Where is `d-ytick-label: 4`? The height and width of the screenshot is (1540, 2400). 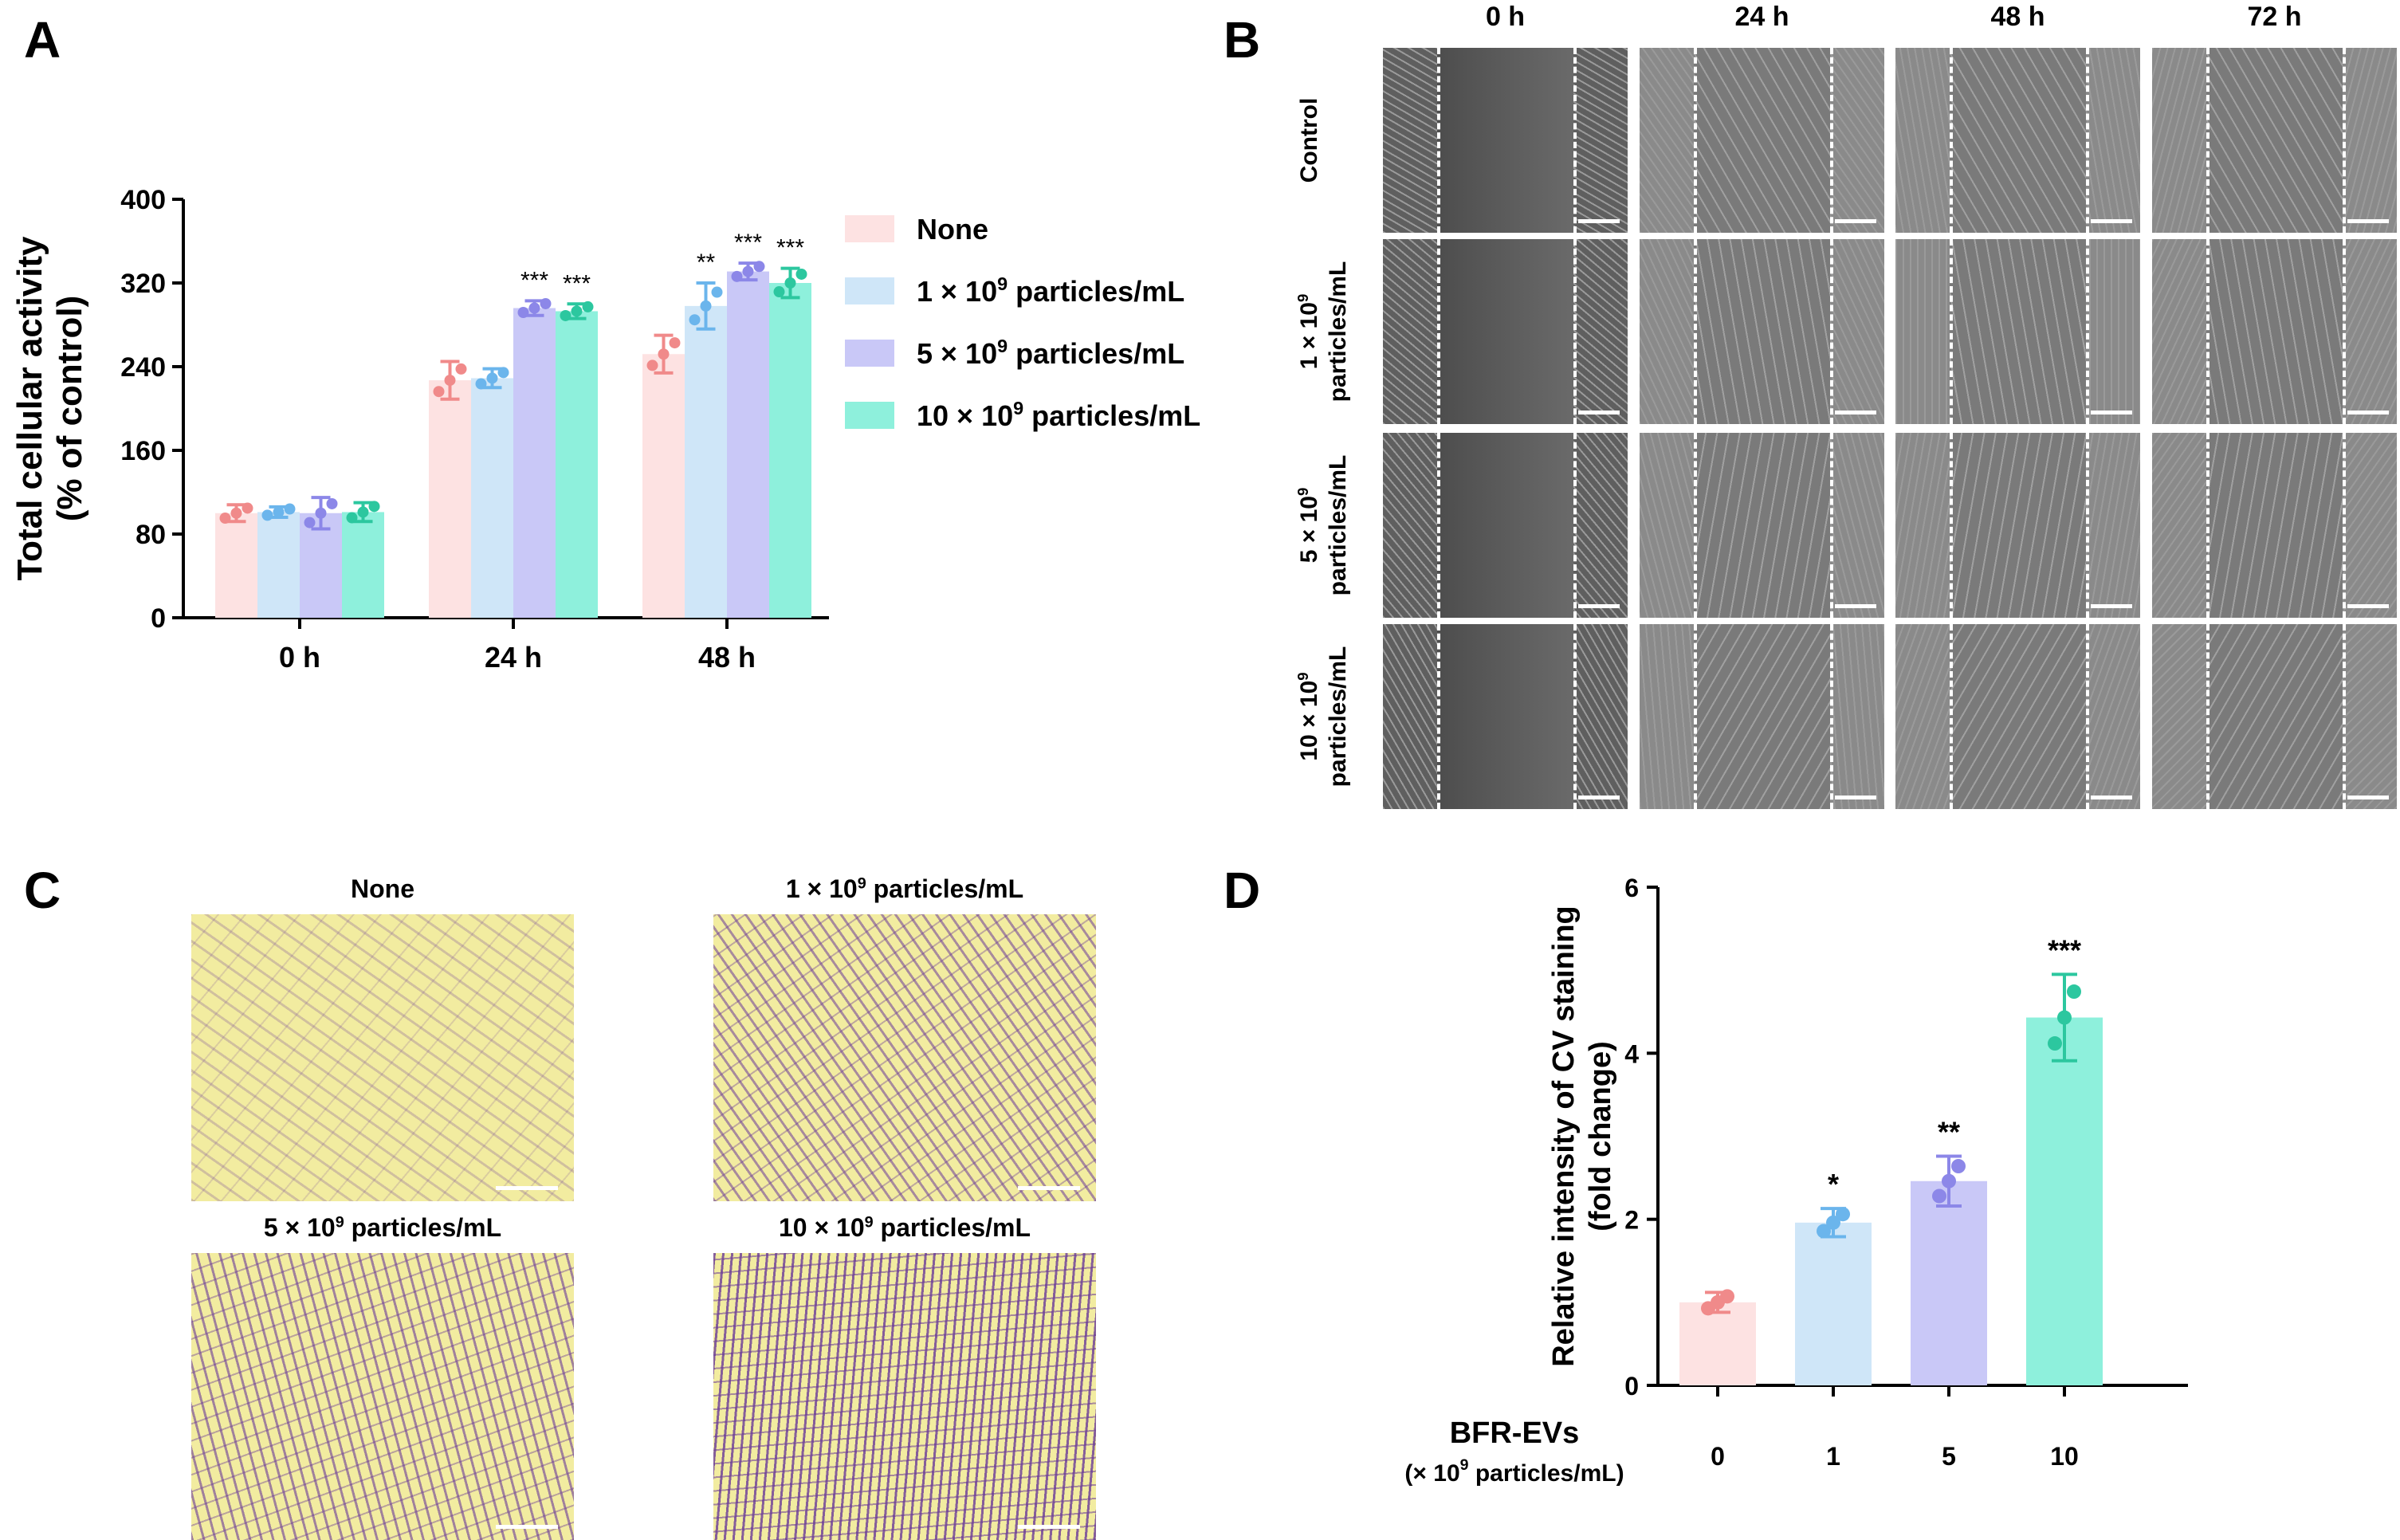 d-ytick-label: 4 is located at coordinates (1631, 1053).